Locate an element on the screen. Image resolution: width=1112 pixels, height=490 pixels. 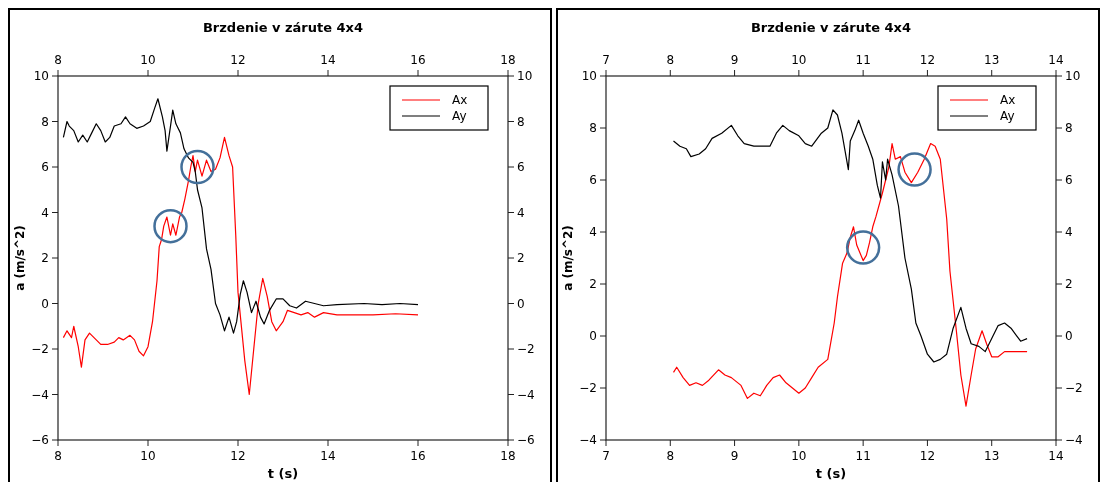
y2-tick-label: −6 is located at coordinates (526, 440).